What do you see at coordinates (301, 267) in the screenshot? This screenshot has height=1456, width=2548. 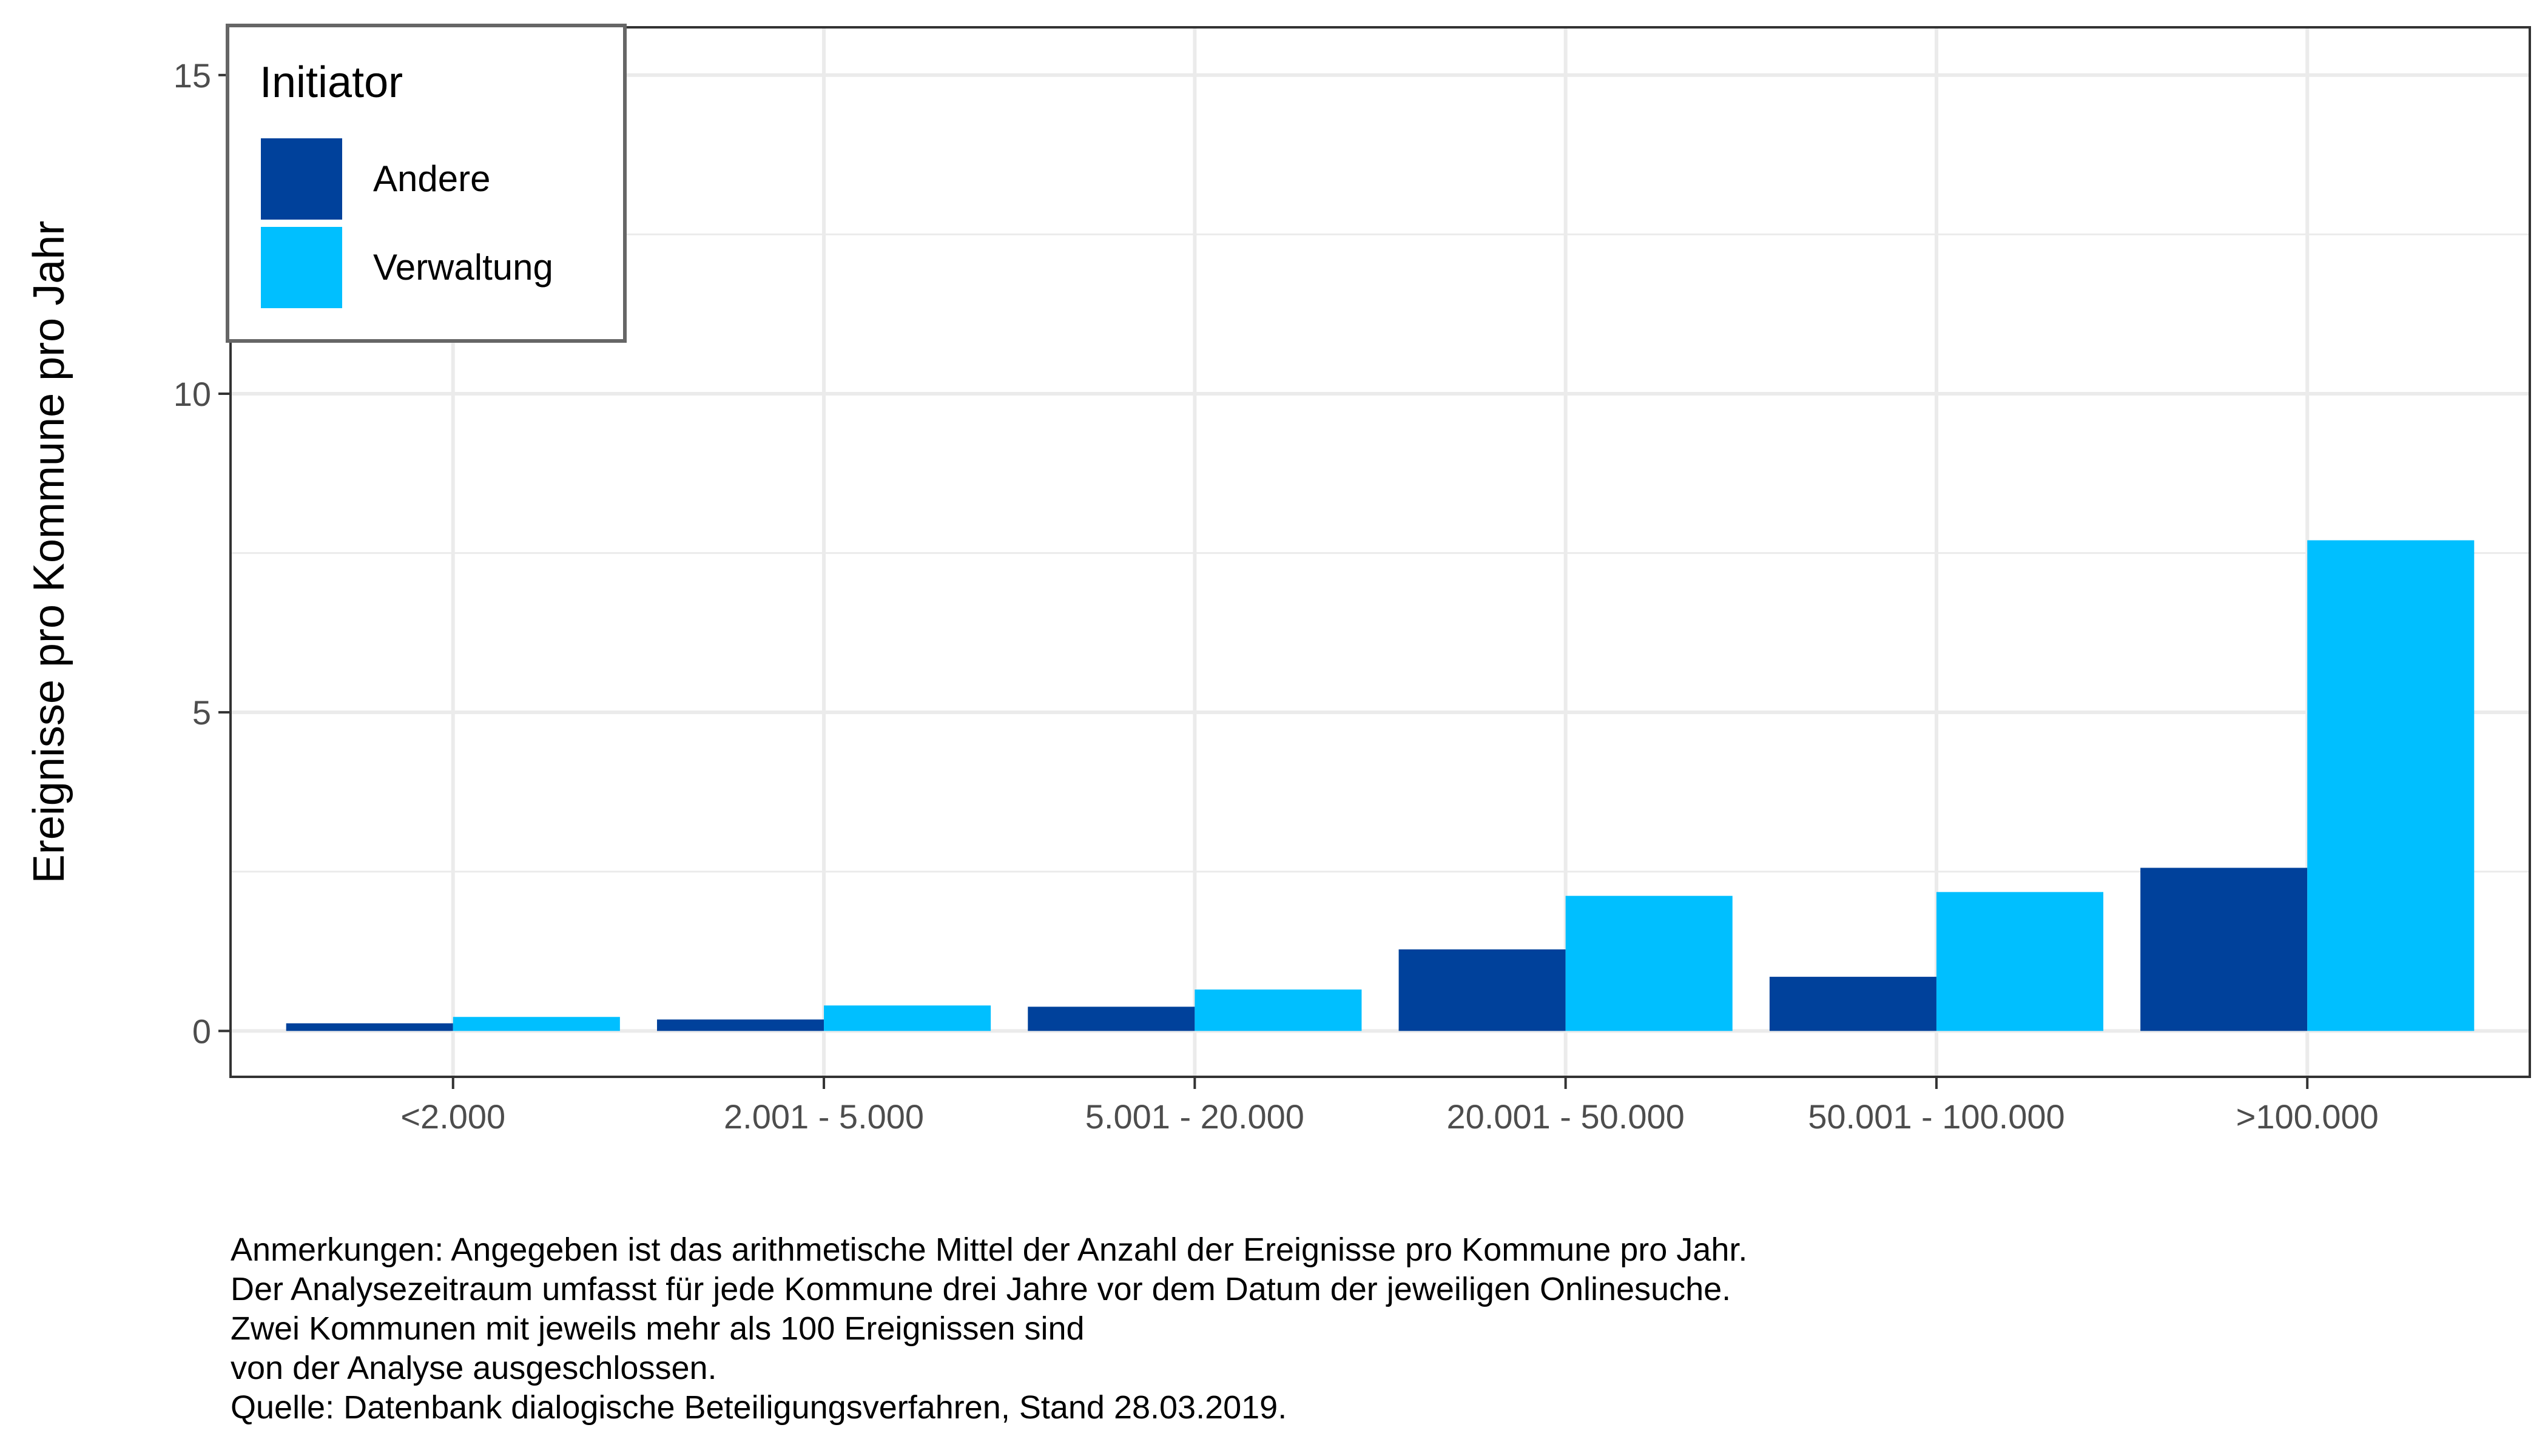 I see `legend-swatch-verwaltung` at bounding box center [301, 267].